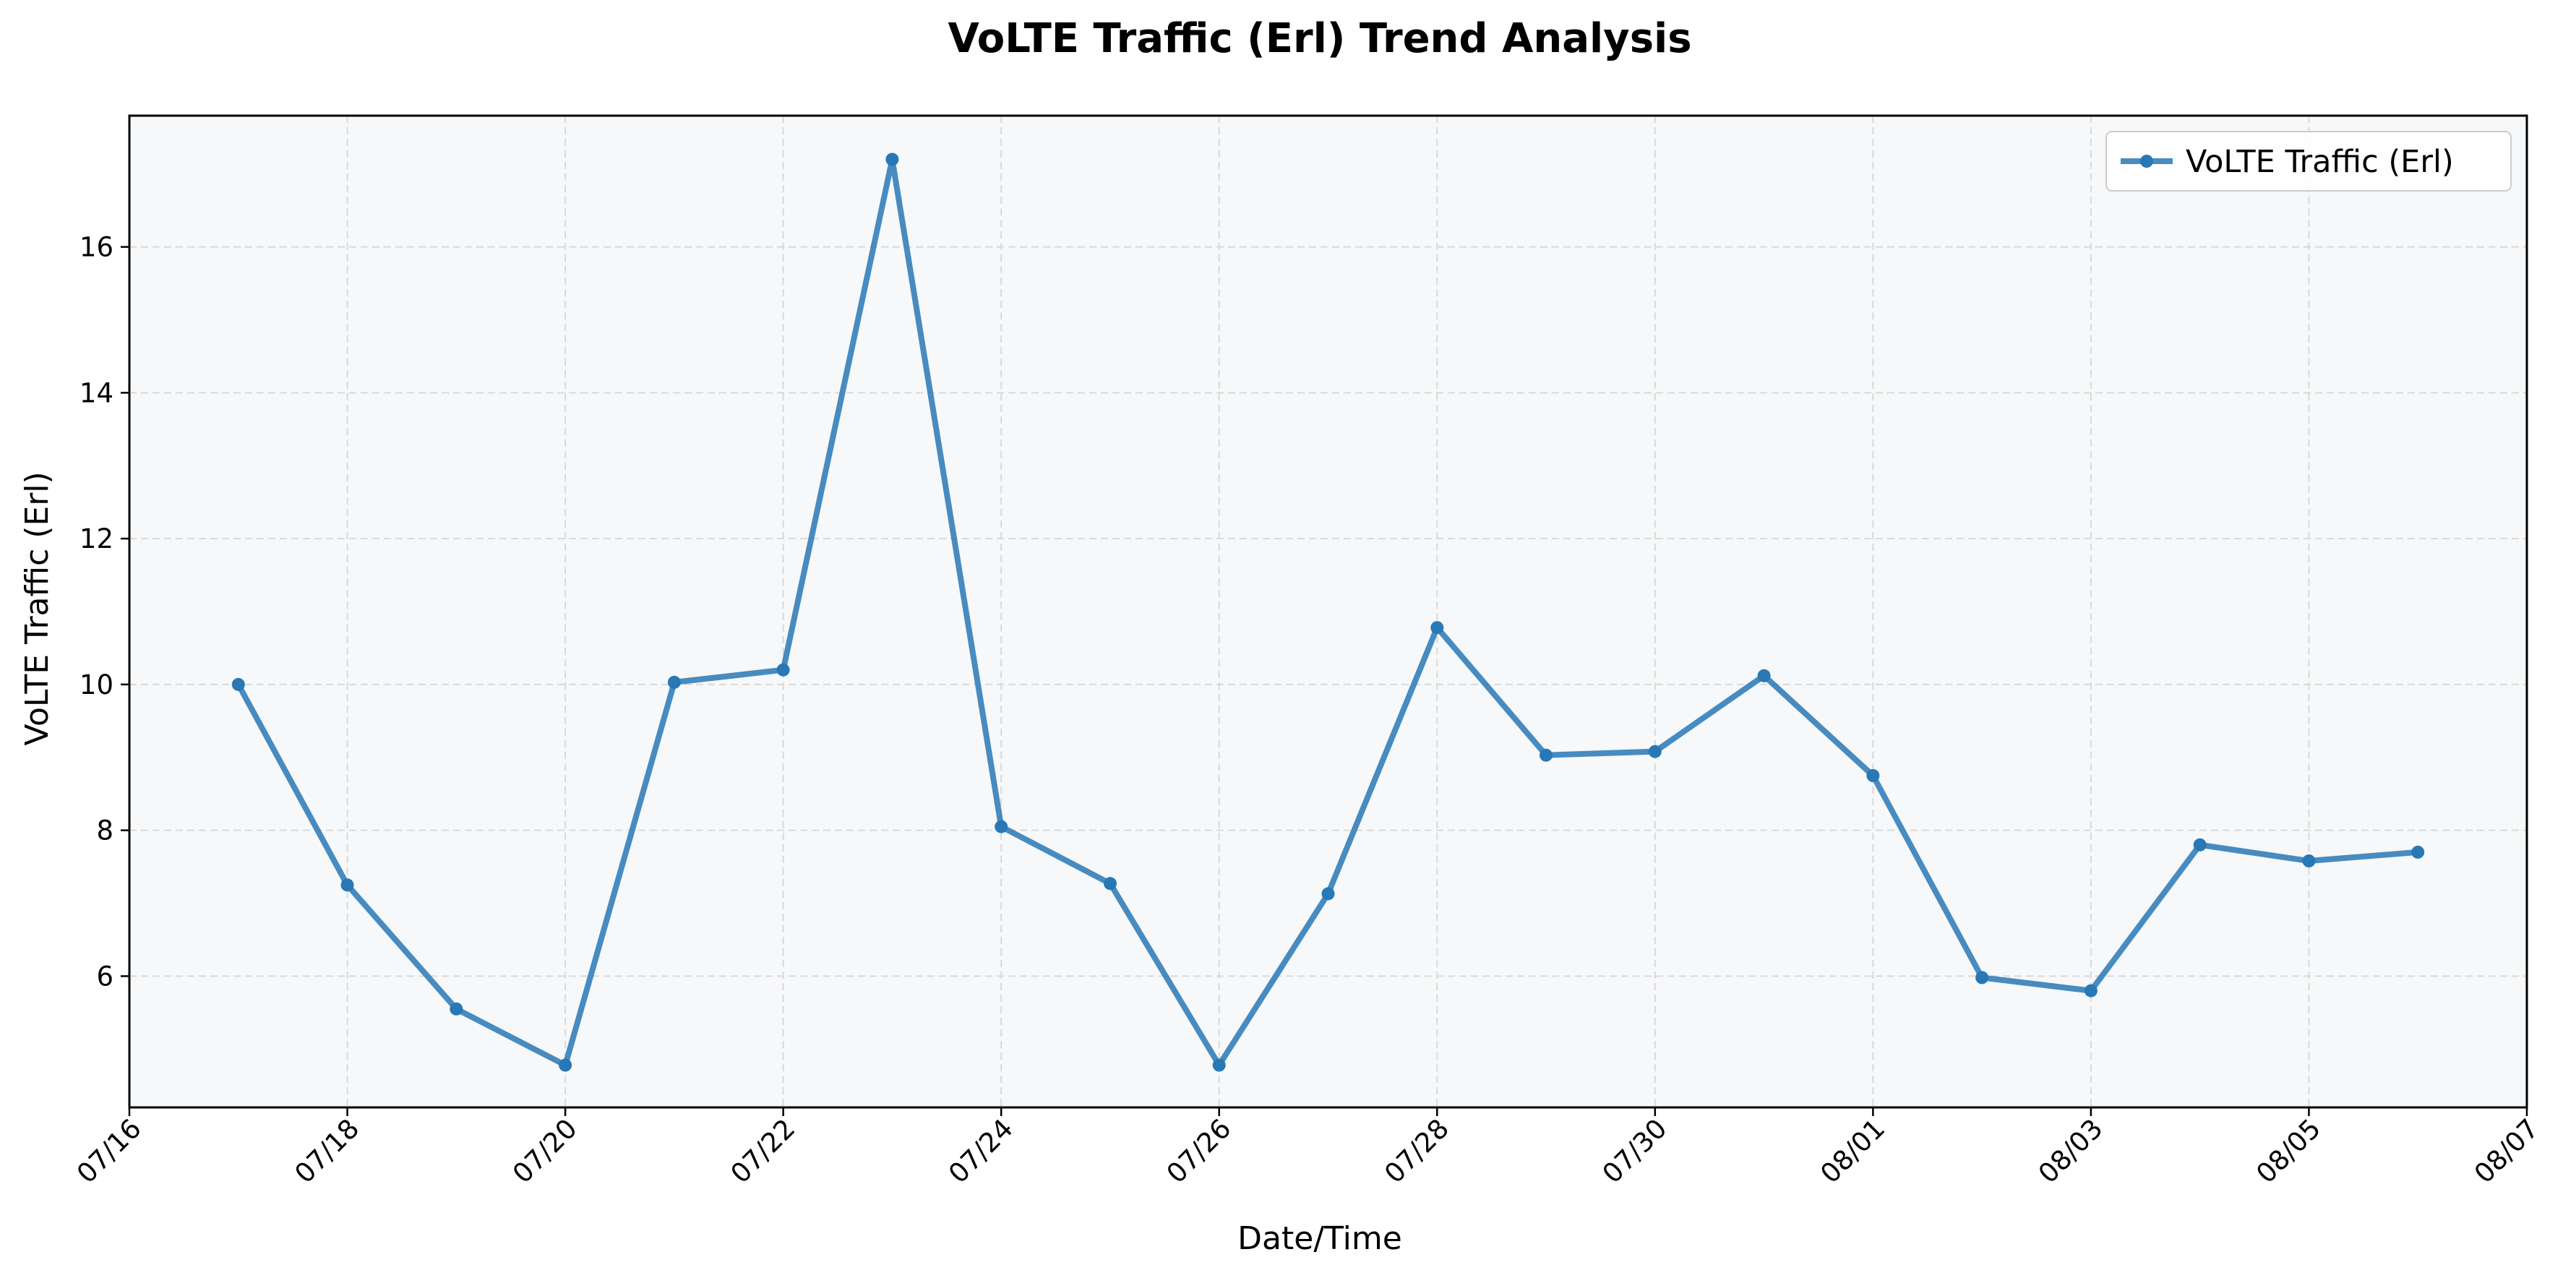 This screenshot has height=1278, width=2576. What do you see at coordinates (2320, 162) in the screenshot?
I see `legend-label: VoLTE Traffic (Erl)` at bounding box center [2320, 162].